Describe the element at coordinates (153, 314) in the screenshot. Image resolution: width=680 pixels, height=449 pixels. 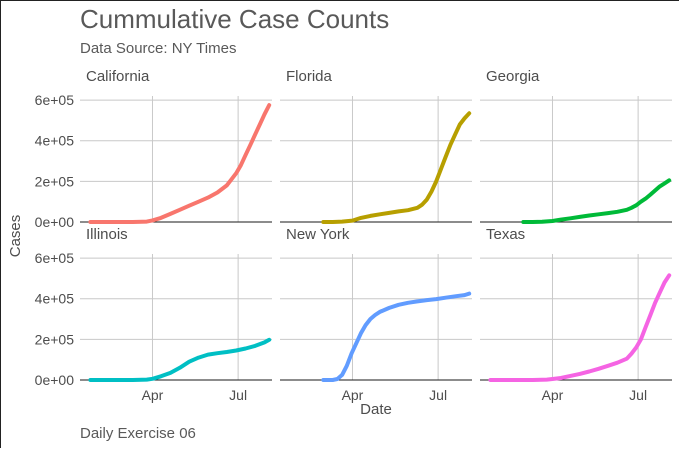
I see `panel-illinois: Illinois 0e+00 2e+05 4e+05 6e+05 Apr Jul` at that location.